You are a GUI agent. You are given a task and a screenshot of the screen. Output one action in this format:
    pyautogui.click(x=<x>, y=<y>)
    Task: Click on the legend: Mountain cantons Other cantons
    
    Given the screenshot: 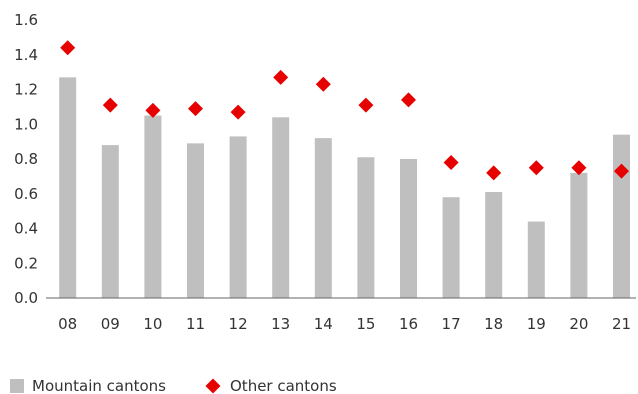 What is the action you would take?
    pyautogui.click(x=173, y=385)
    